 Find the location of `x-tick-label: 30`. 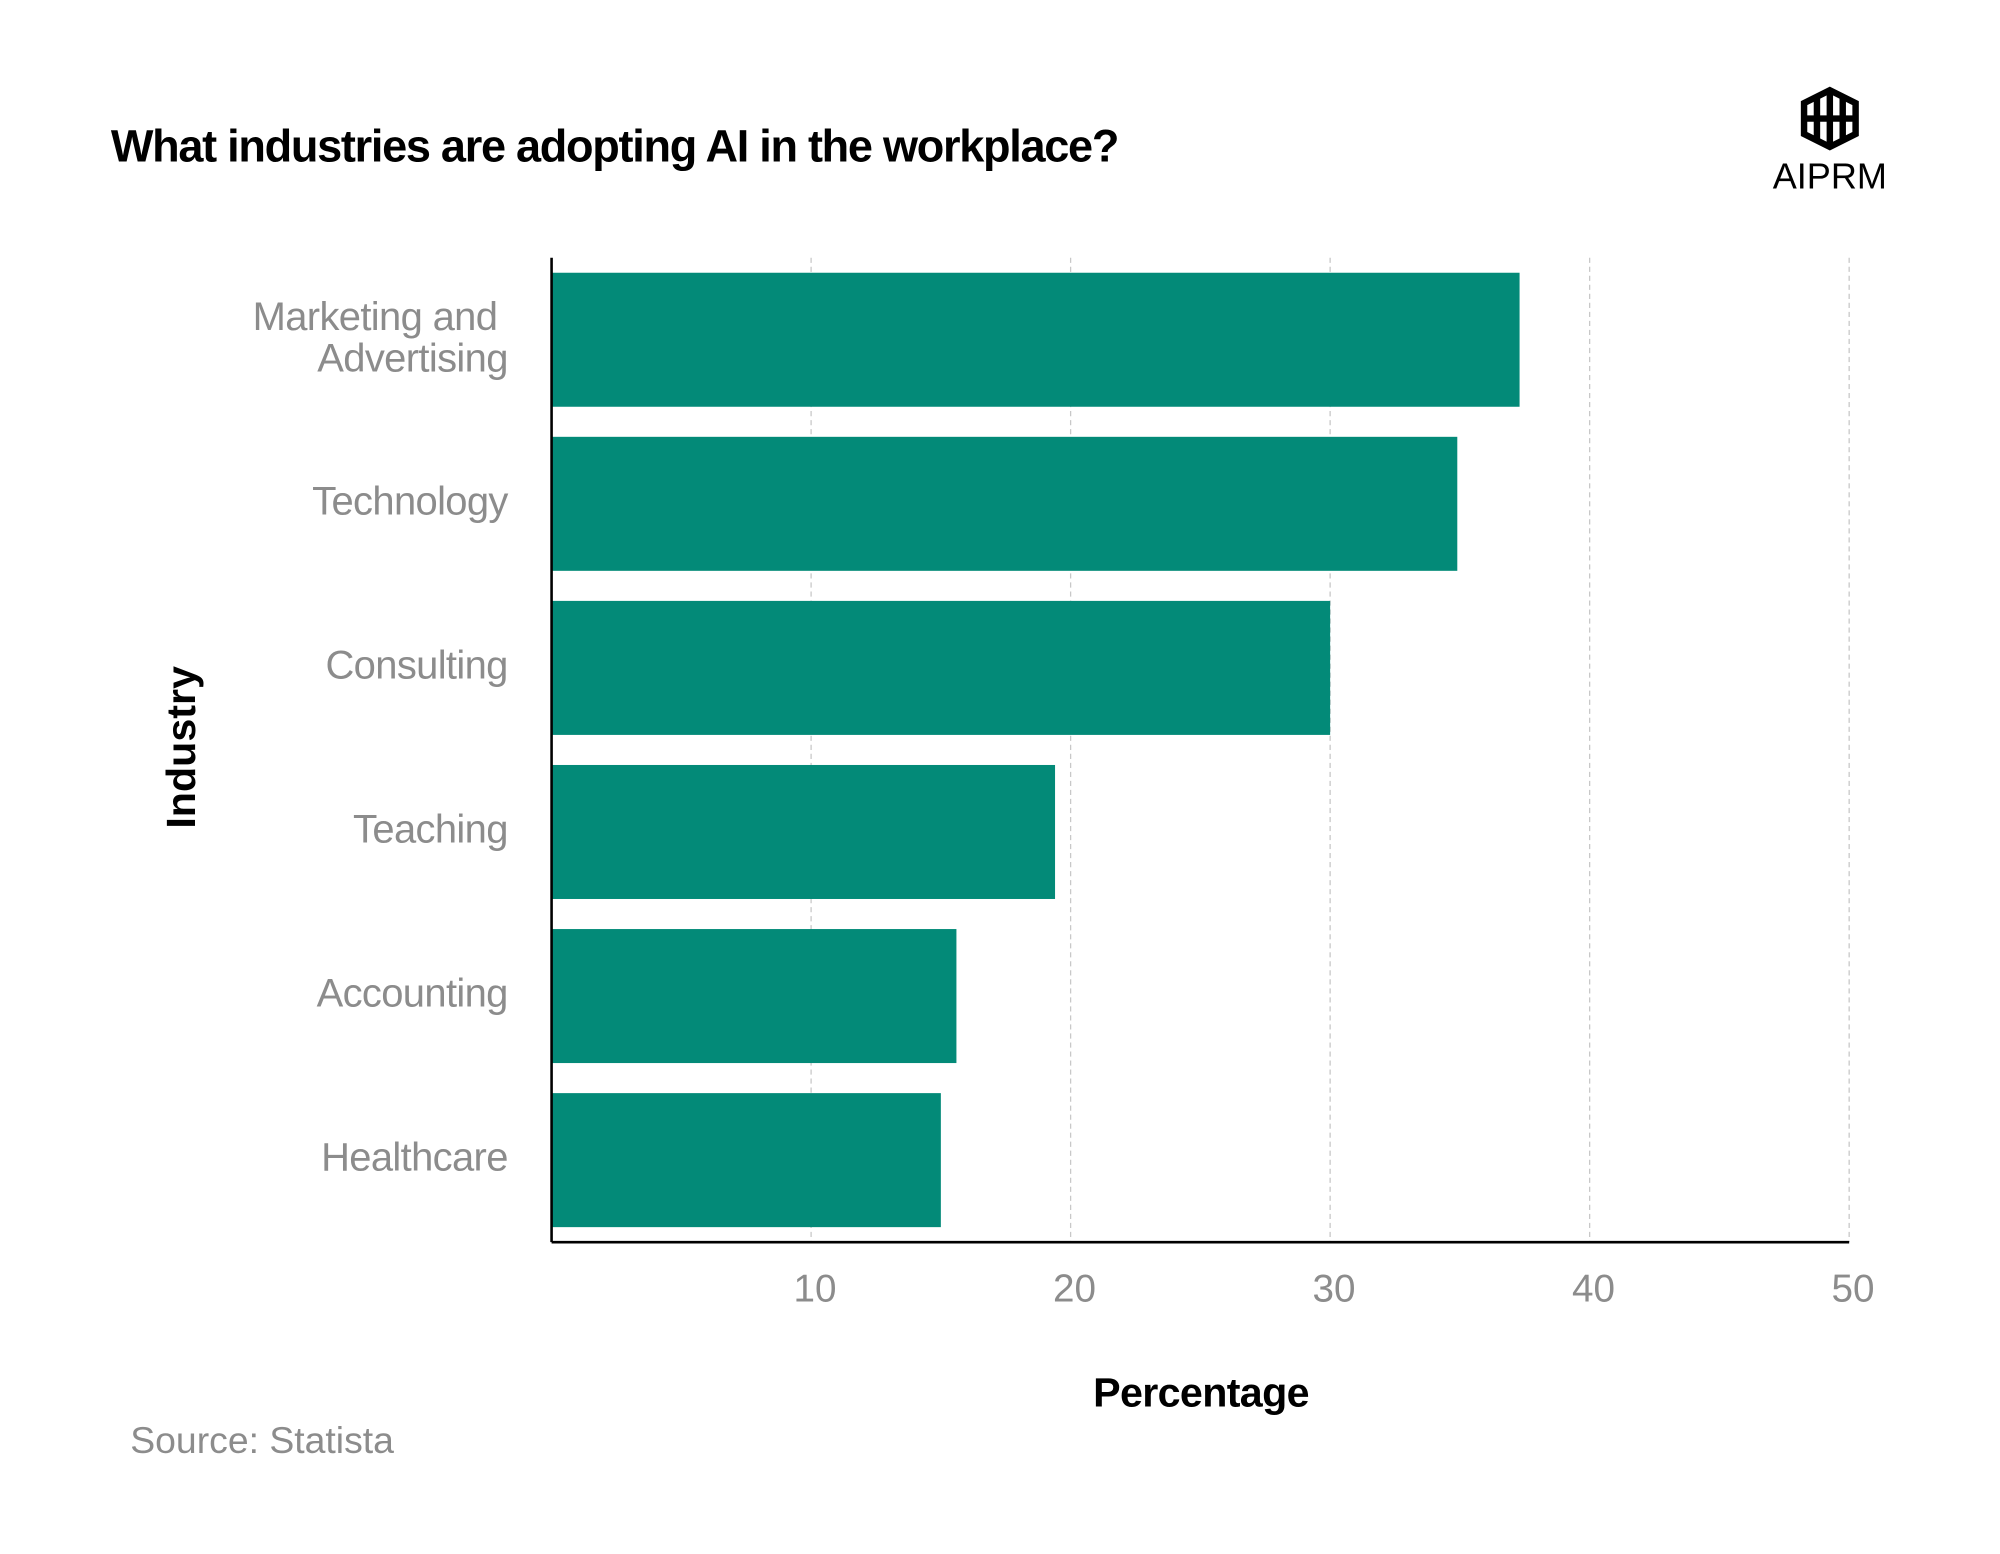

x-tick-label: 30 is located at coordinates (1334, 1288).